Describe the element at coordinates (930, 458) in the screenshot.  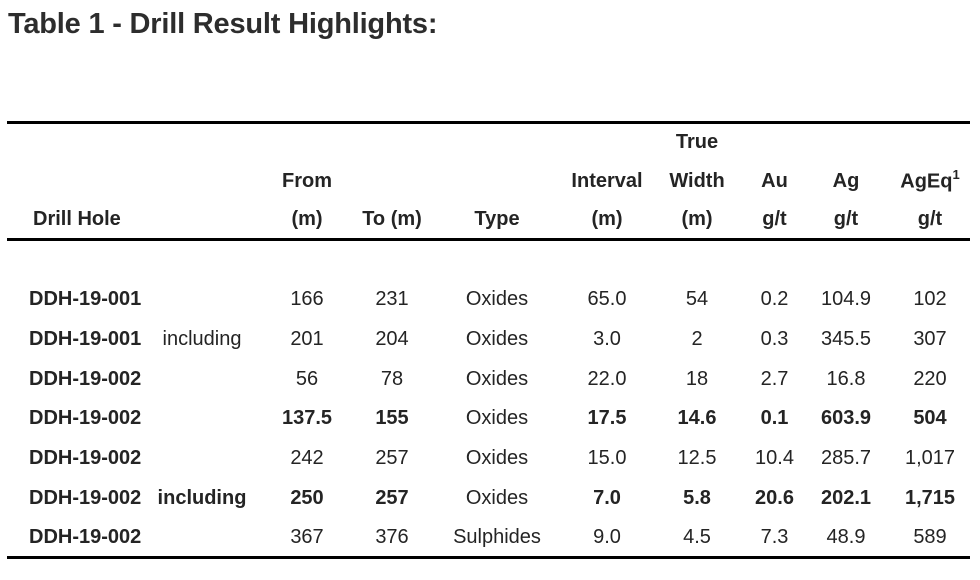
I see `cell-ageq: 1,017` at that location.